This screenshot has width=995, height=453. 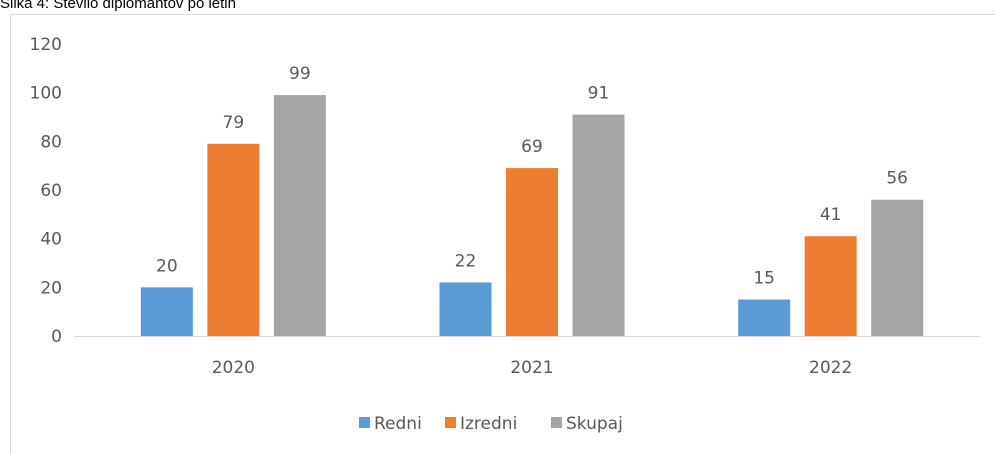 What do you see at coordinates (532, 147) in the screenshot?
I see `data-label: 69` at bounding box center [532, 147].